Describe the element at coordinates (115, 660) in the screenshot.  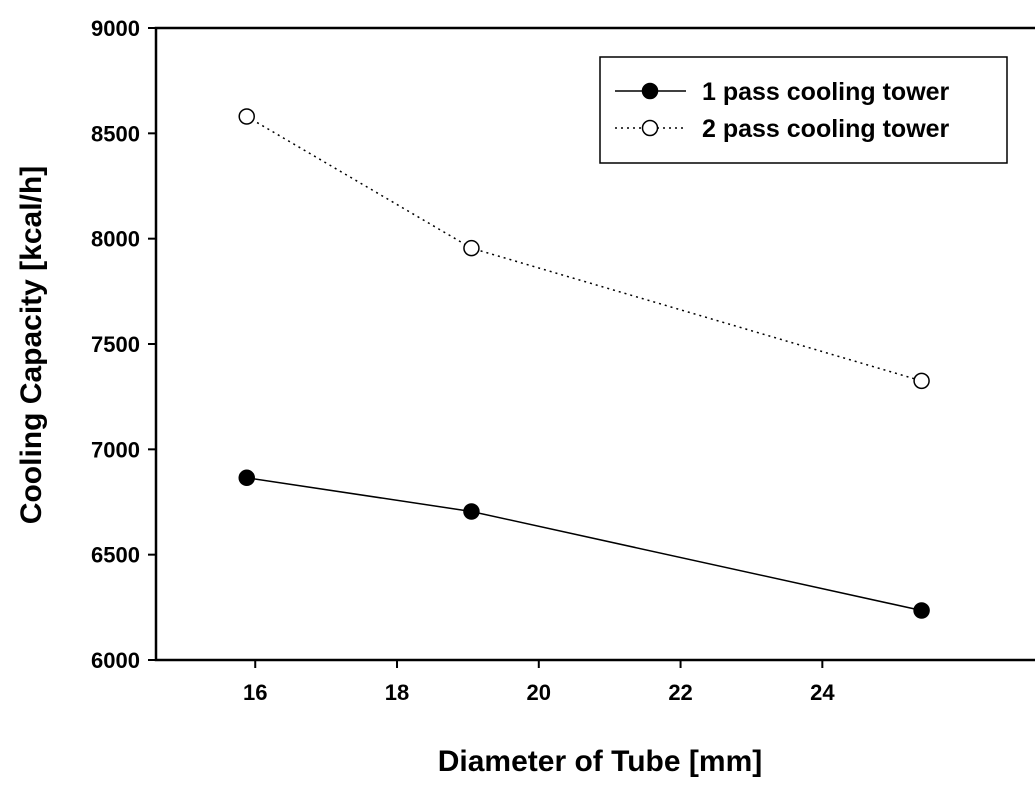
I see `y-tick-label: 6000` at that location.